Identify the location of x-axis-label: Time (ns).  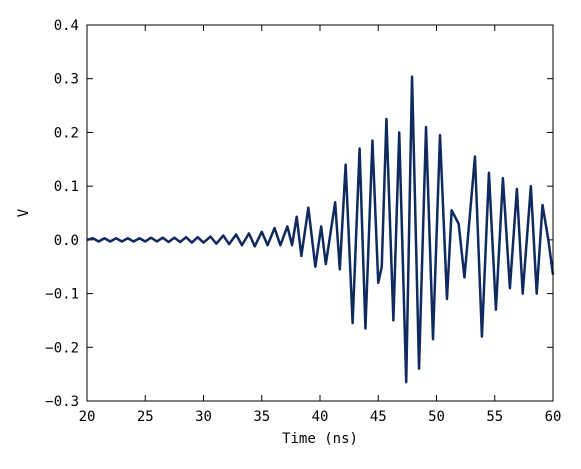
(320, 439).